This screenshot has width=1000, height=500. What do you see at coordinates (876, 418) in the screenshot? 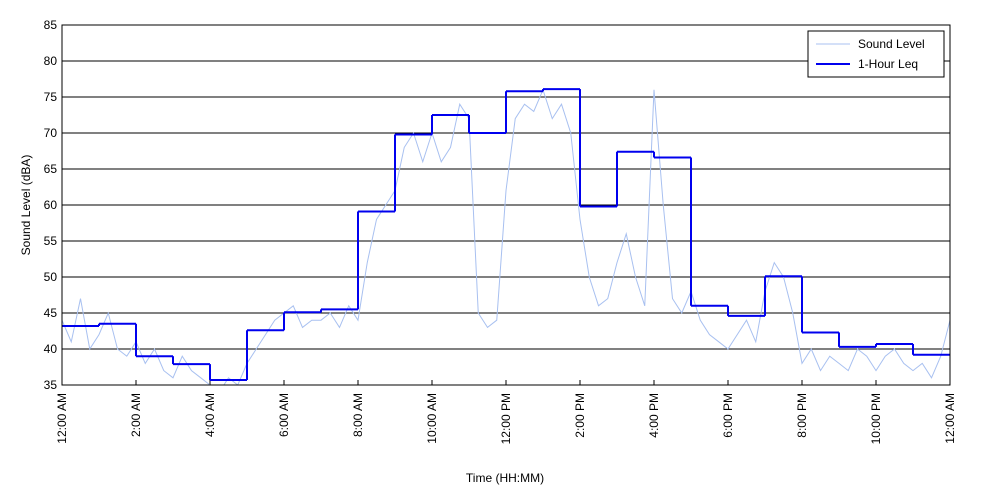
I see `x-tick-label: 10:00 PM` at bounding box center [876, 418].